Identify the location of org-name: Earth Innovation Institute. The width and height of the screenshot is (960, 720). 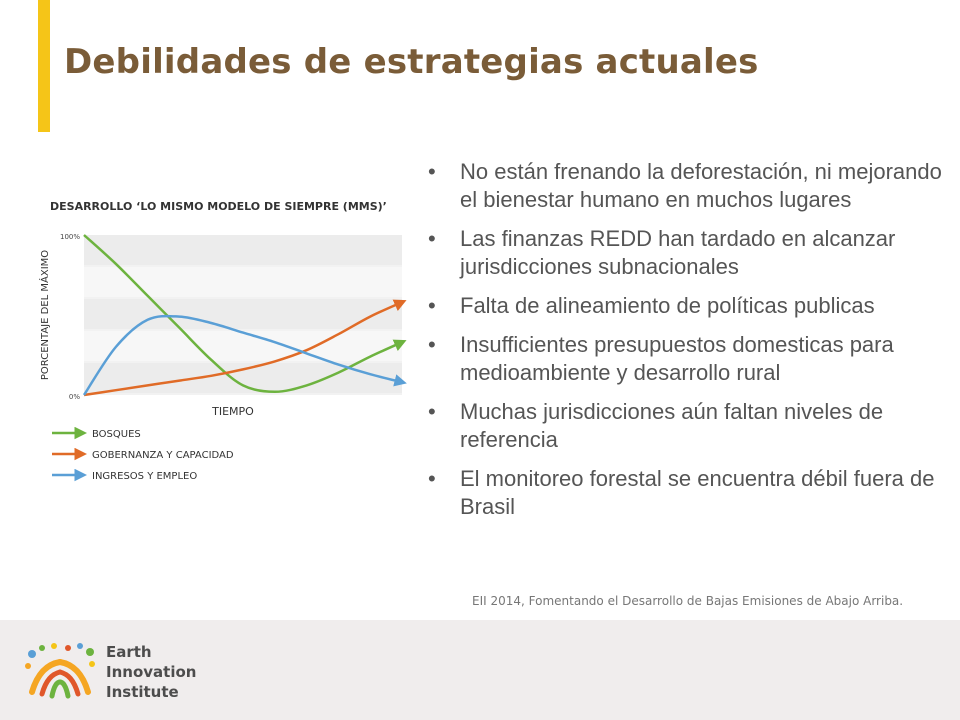
(151, 672).